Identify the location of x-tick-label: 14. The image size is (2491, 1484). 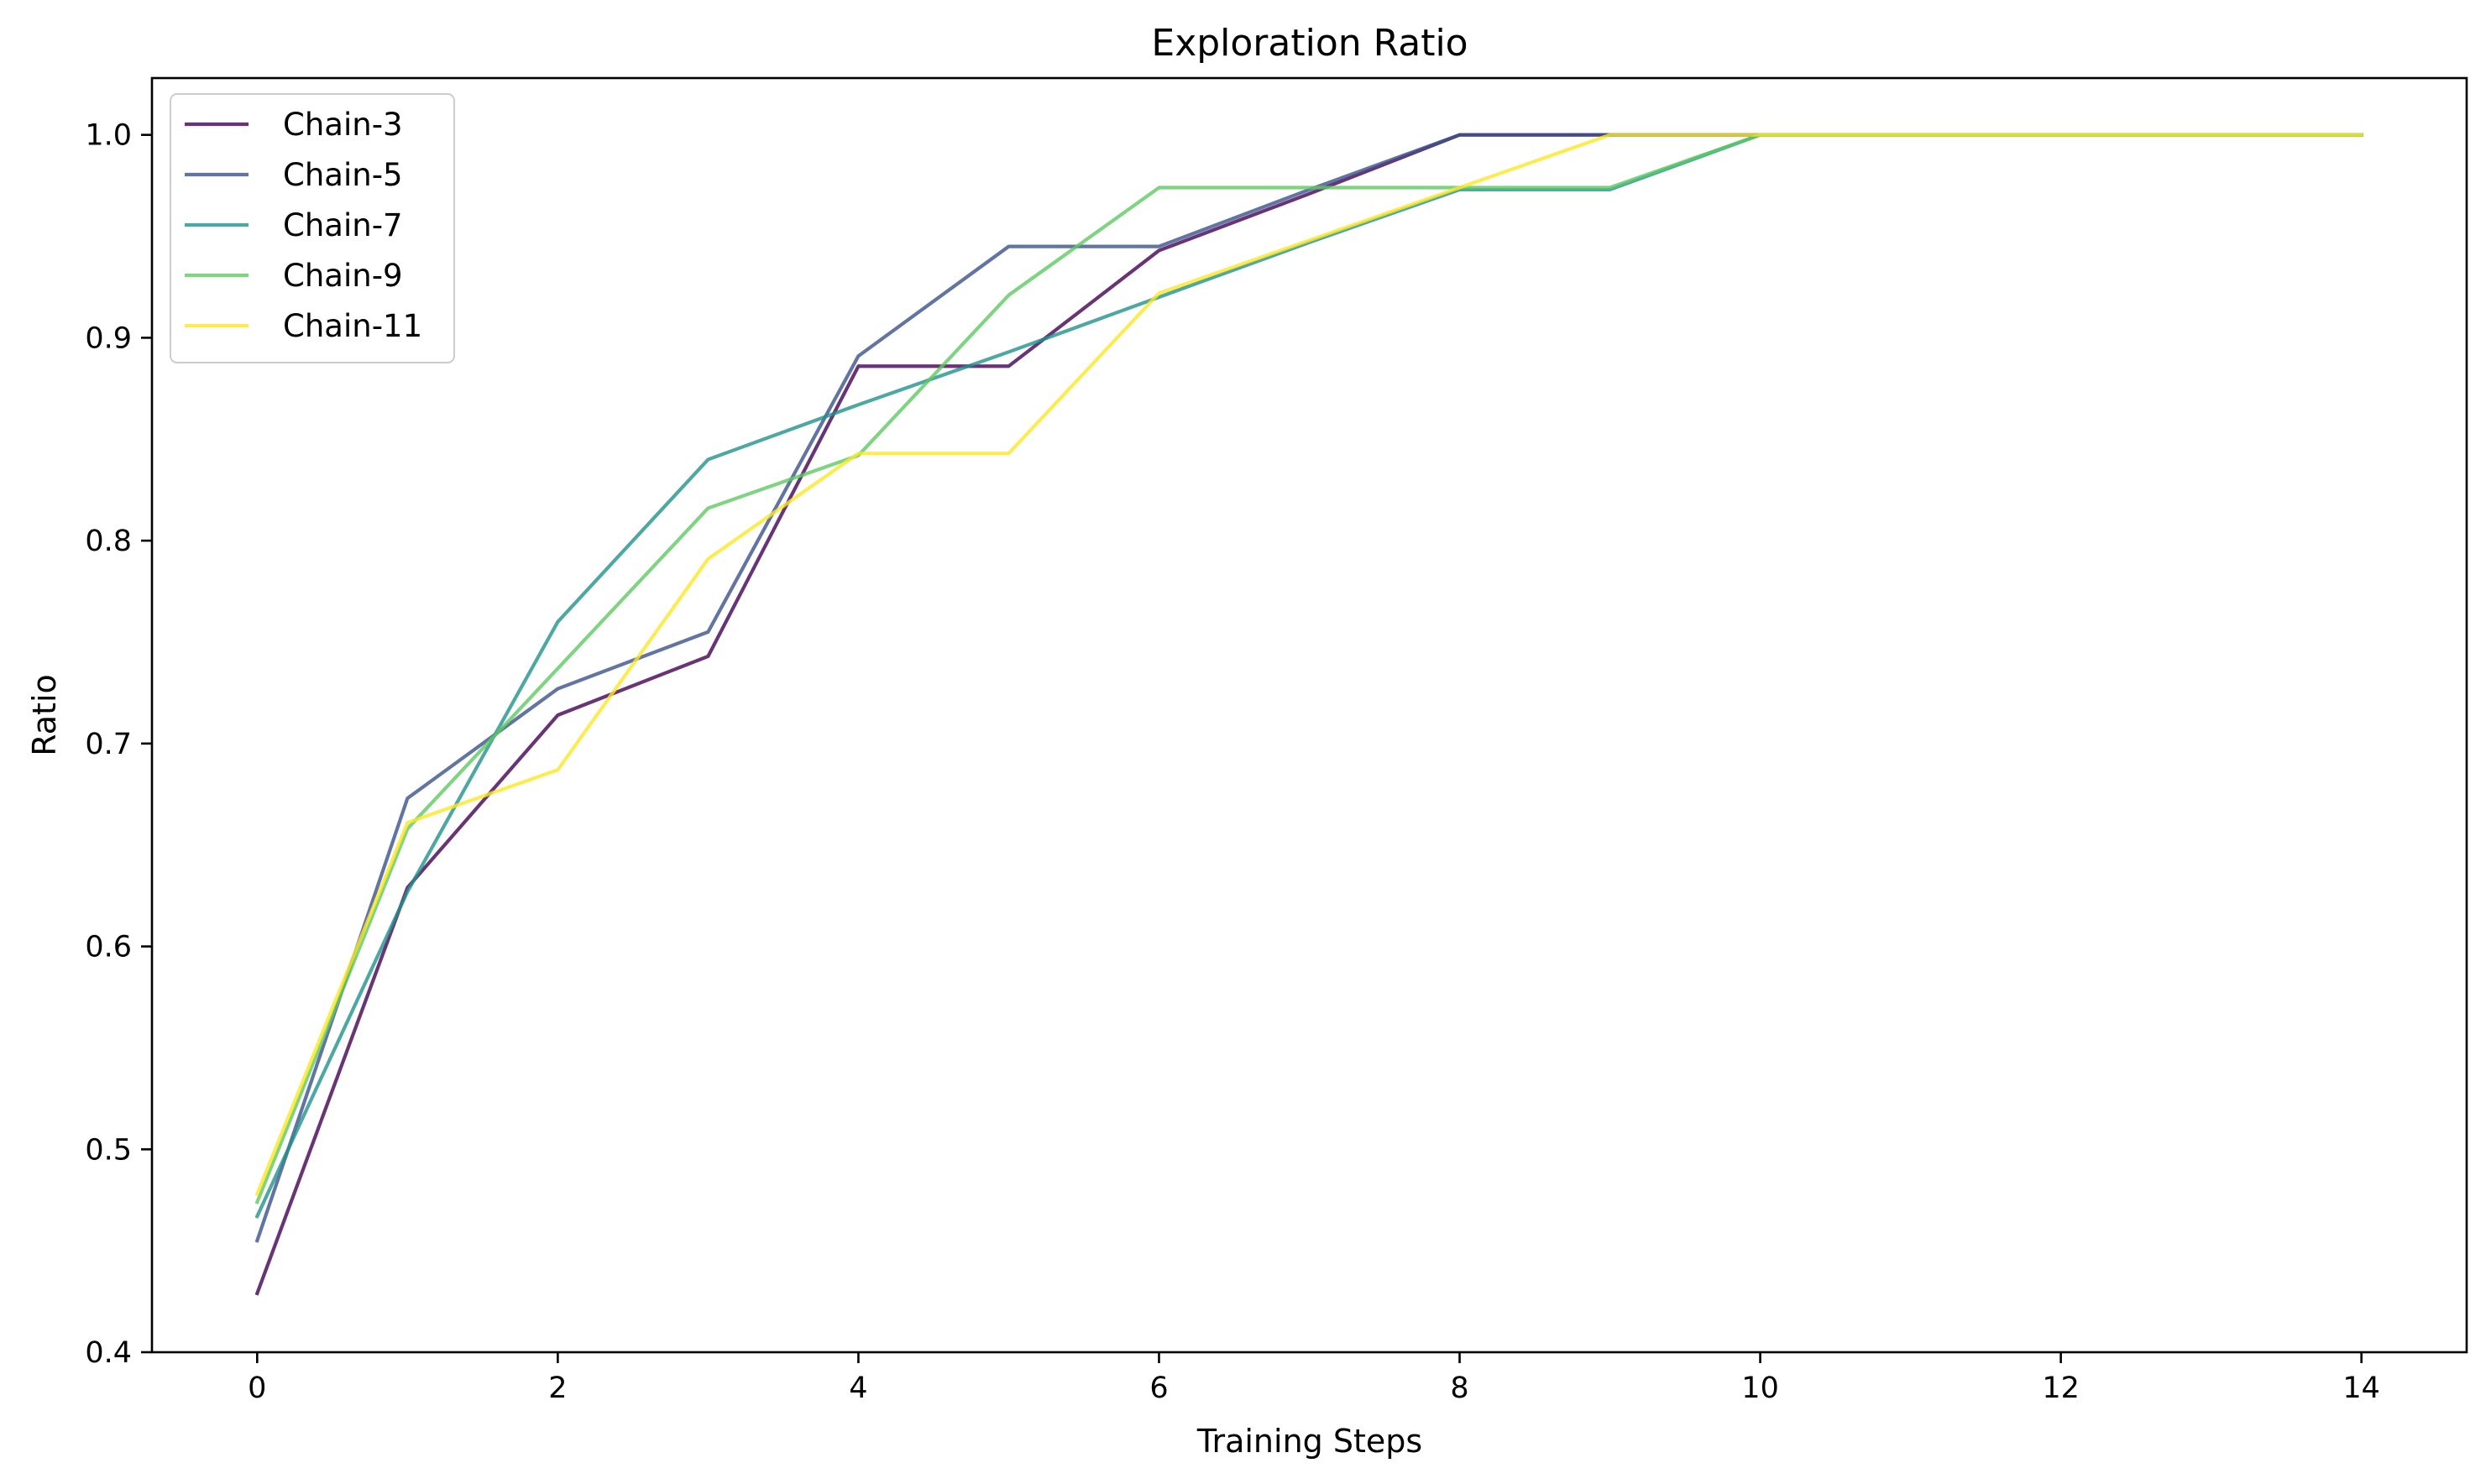
(2361, 1388).